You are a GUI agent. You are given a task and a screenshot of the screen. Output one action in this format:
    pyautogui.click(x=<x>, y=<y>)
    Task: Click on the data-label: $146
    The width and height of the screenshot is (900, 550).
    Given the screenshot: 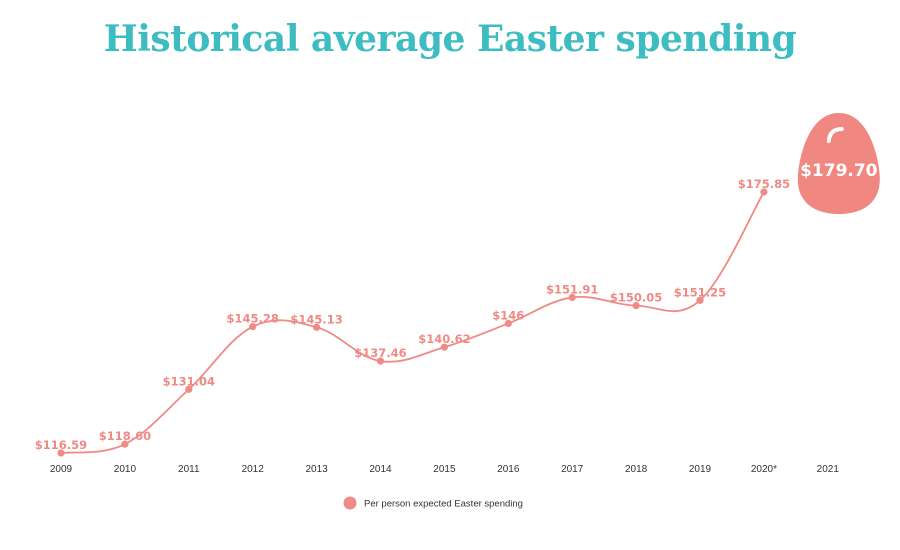 What is the action you would take?
    pyautogui.click(x=508, y=315)
    